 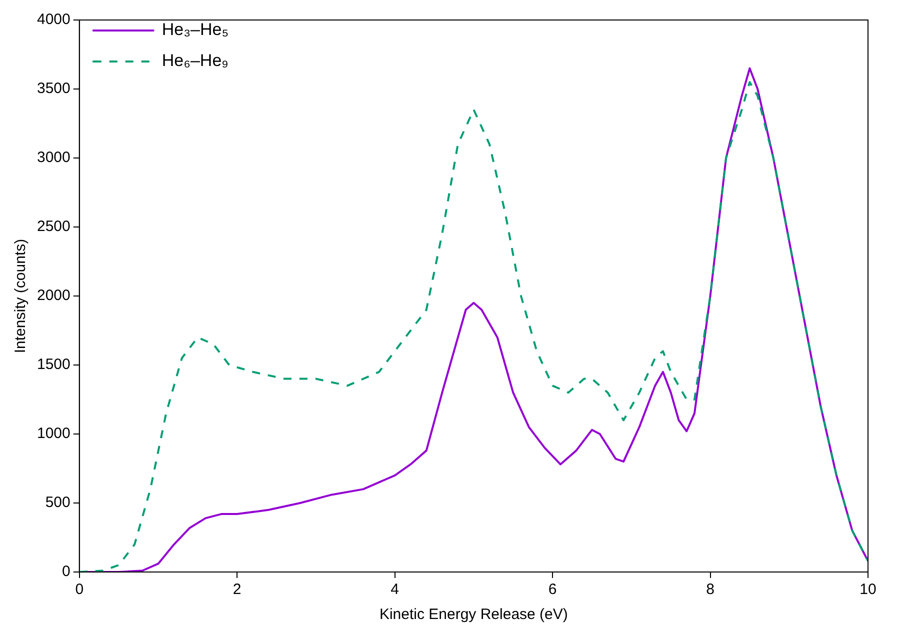 What do you see at coordinates (237, 589) in the screenshot?
I see `x-tick-label: 2` at bounding box center [237, 589].